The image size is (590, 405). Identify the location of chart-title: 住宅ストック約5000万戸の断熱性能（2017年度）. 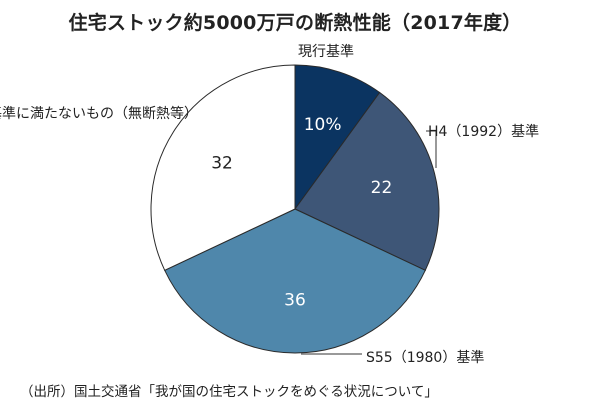
(295, 23).